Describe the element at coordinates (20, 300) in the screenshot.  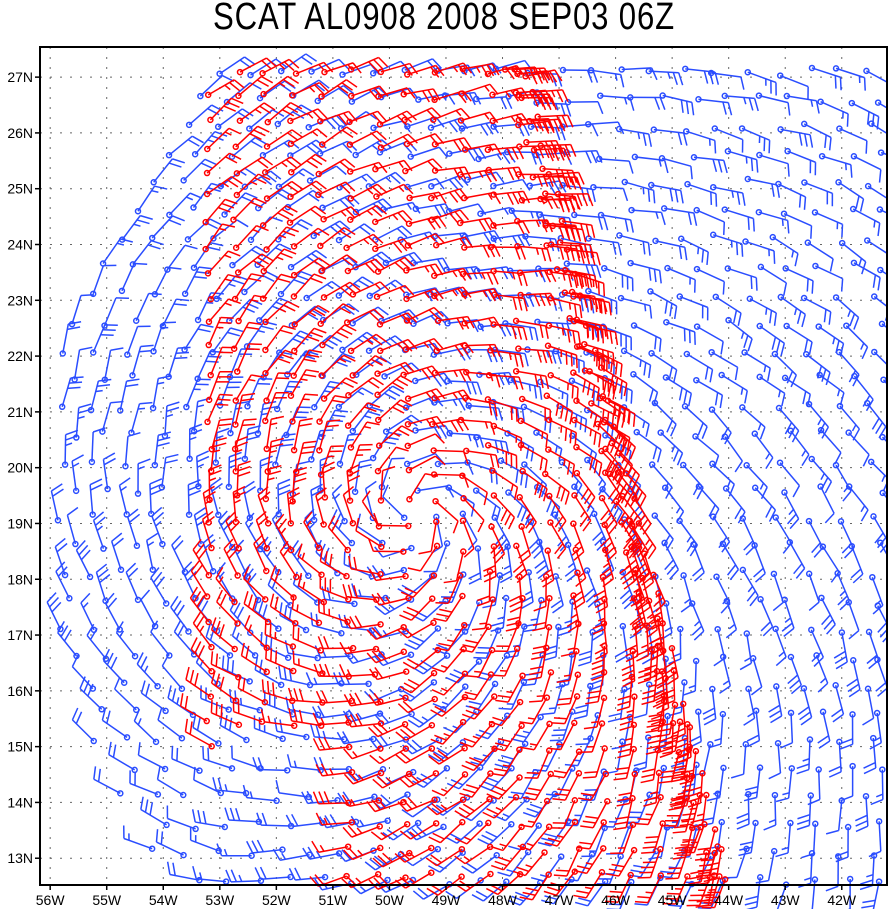
I see `y-tick-label: 23N` at that location.